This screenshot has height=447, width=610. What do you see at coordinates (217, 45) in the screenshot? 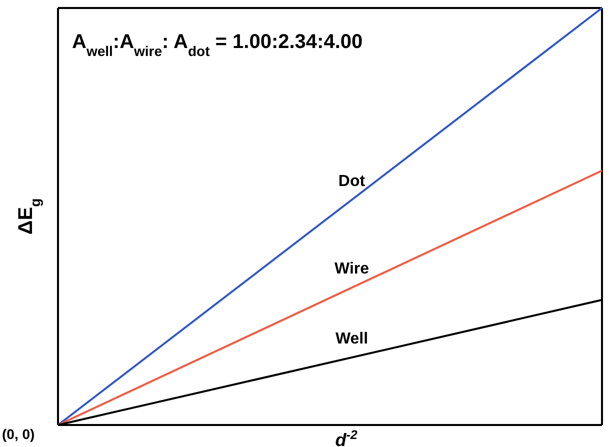
I see `annotation: A$_{well}$:A$_{wire}$: A$_{dot}$ = 1.00:2.34:4.00` at bounding box center [217, 45].